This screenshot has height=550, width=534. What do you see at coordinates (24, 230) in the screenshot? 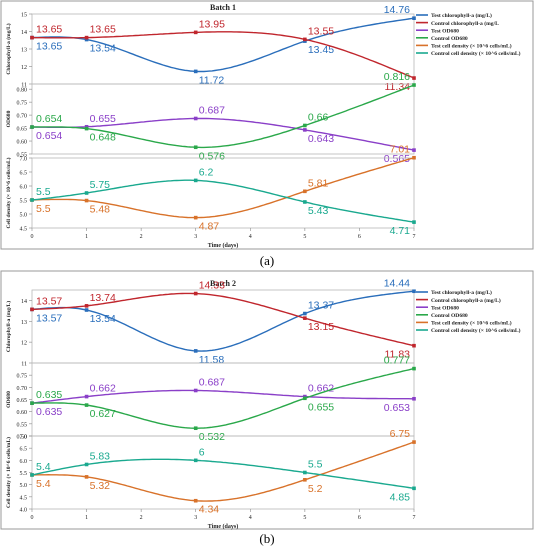
I see `y-tick-label: 4.5` at bounding box center [24, 230].